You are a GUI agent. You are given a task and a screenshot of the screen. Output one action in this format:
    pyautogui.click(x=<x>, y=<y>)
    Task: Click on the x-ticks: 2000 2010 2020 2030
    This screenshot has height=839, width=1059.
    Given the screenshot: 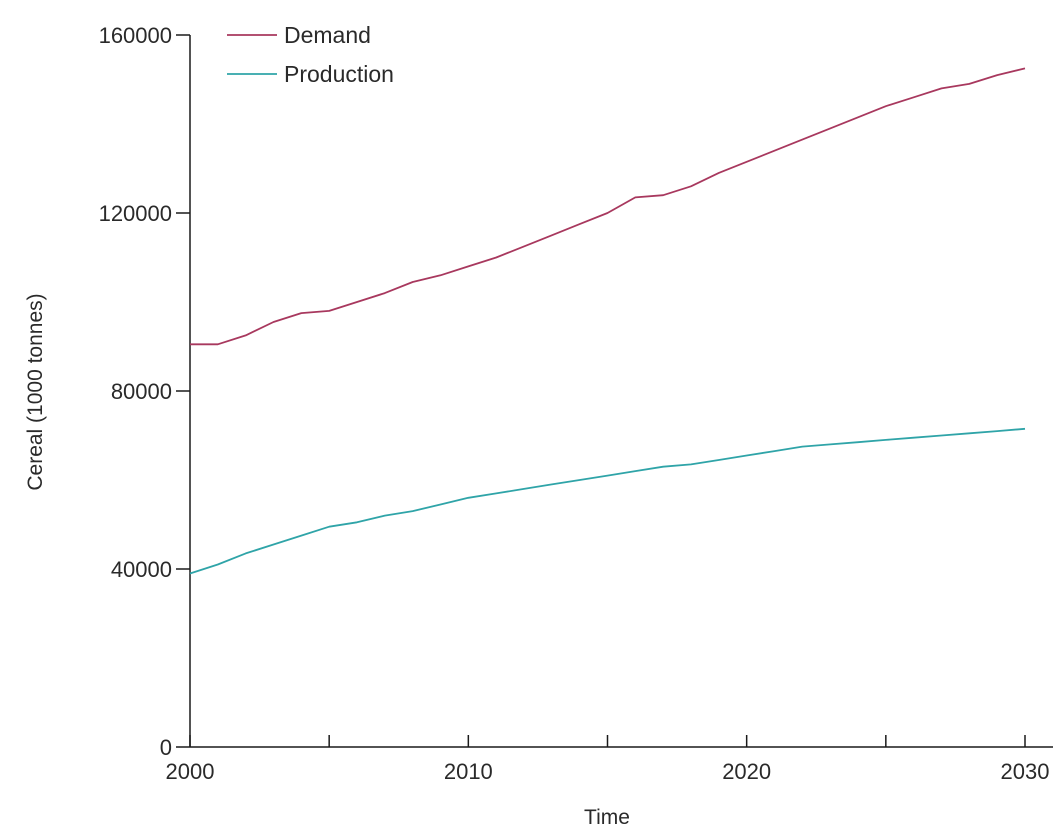 What is the action you would take?
    pyautogui.click(x=608, y=759)
    